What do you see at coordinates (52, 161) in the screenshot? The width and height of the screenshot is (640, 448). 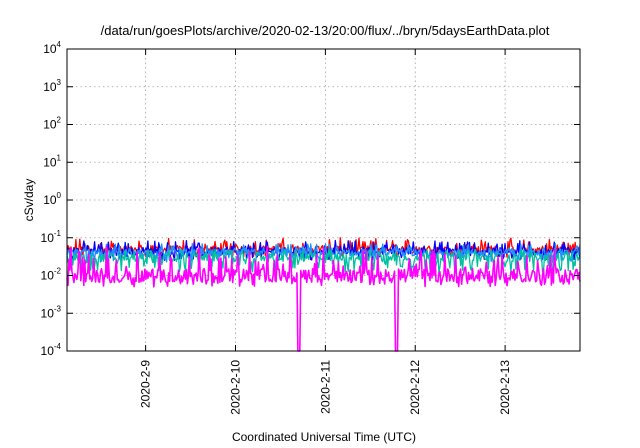 I see `y-tick-label: 10¹` at bounding box center [52, 161].